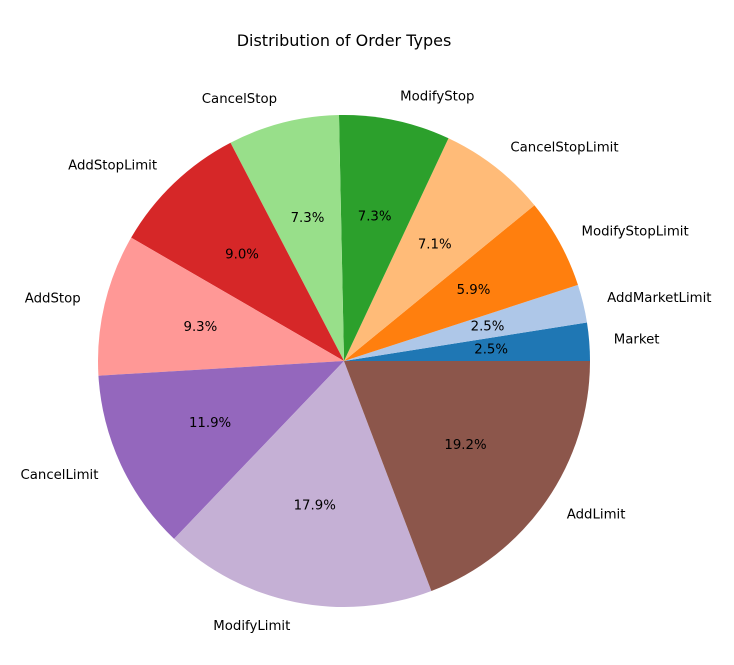  Describe the element at coordinates (287, 238) in the screenshot. I see `pie-slice-cancelstop` at that location.